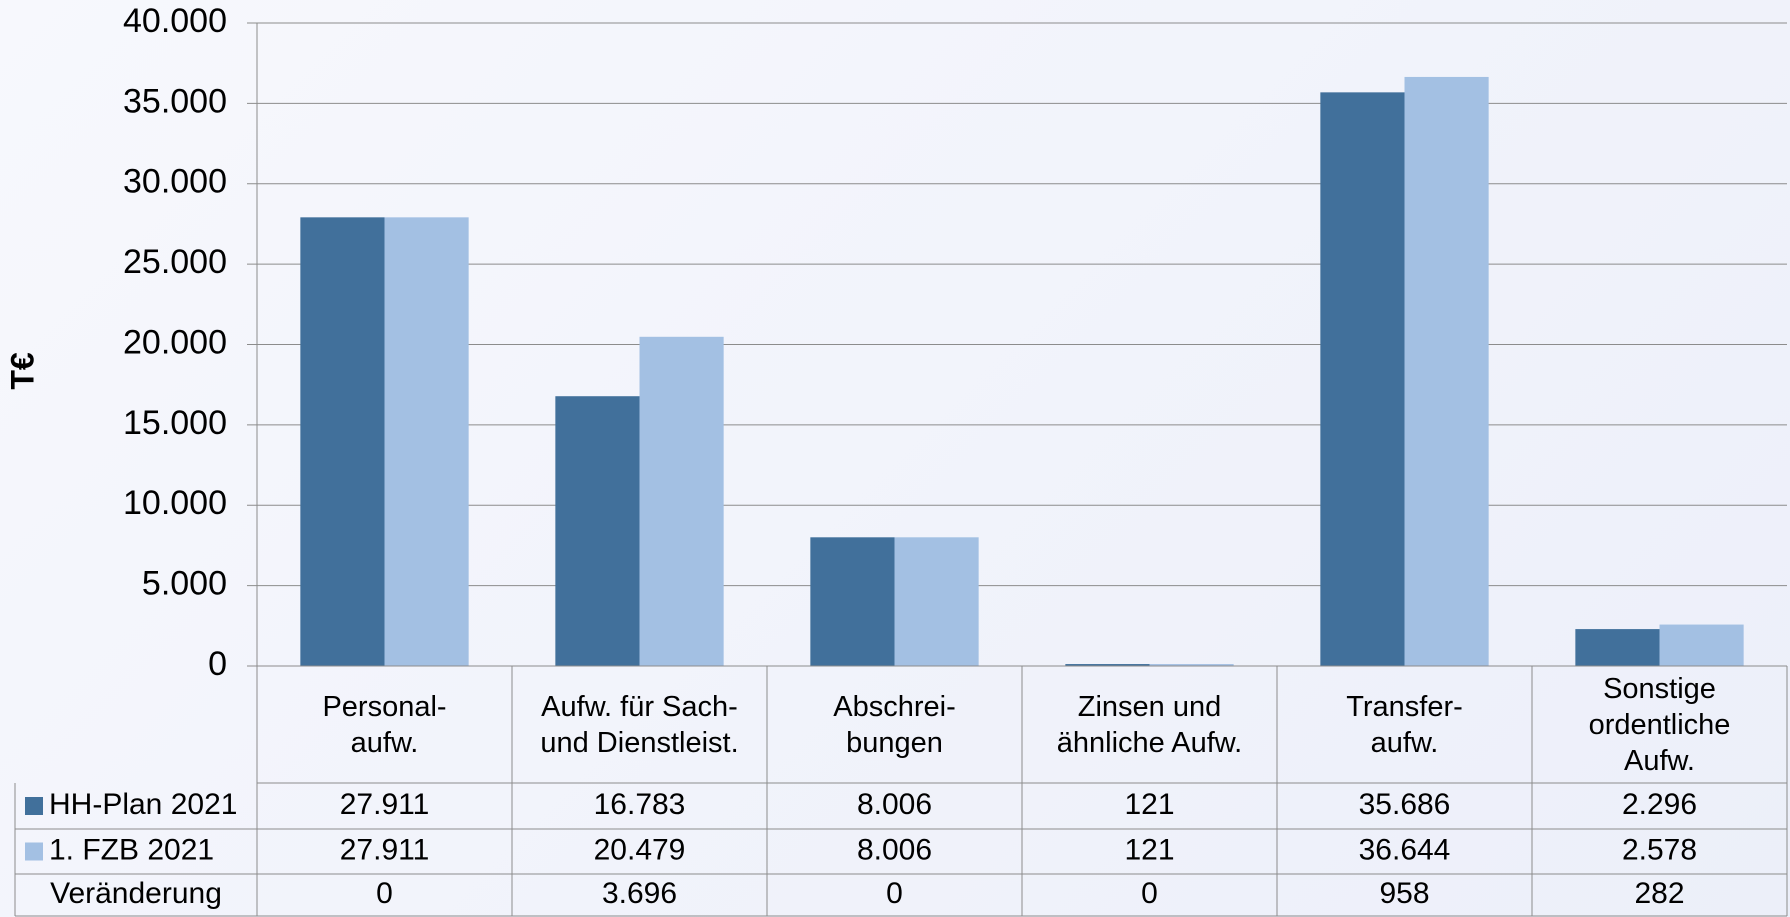 The height and width of the screenshot is (917, 1790). What do you see at coordinates (894, 724) in the screenshot?
I see `x-tick-label: Abschrei- bungen` at bounding box center [894, 724].